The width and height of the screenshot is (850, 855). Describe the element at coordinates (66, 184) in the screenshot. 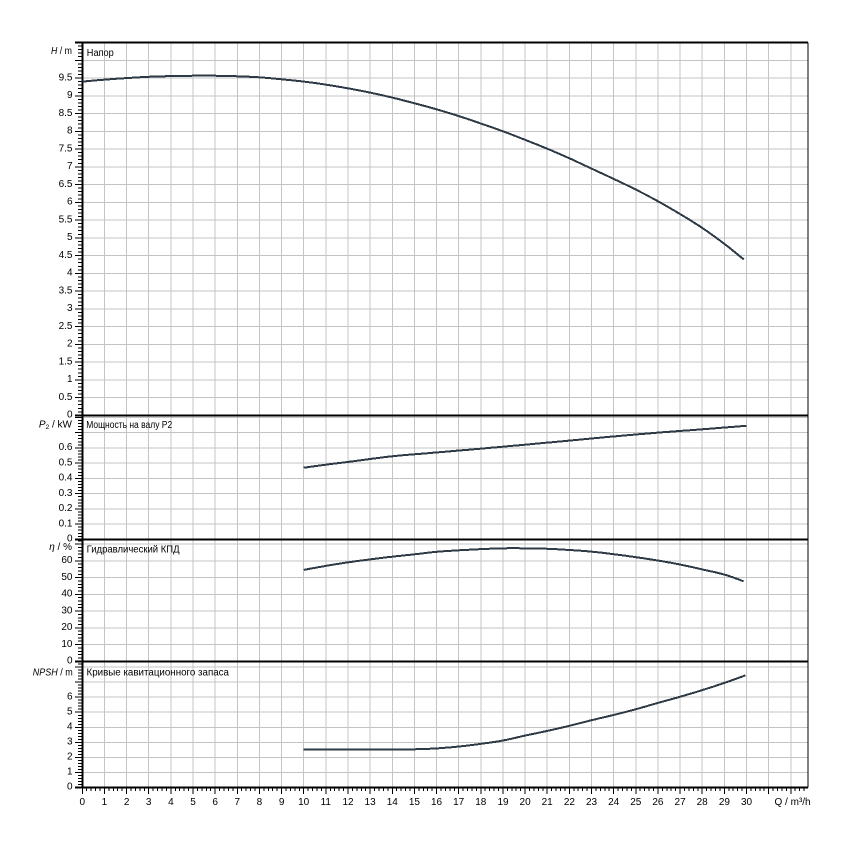

I see `svg-text: 6.5` at that location.